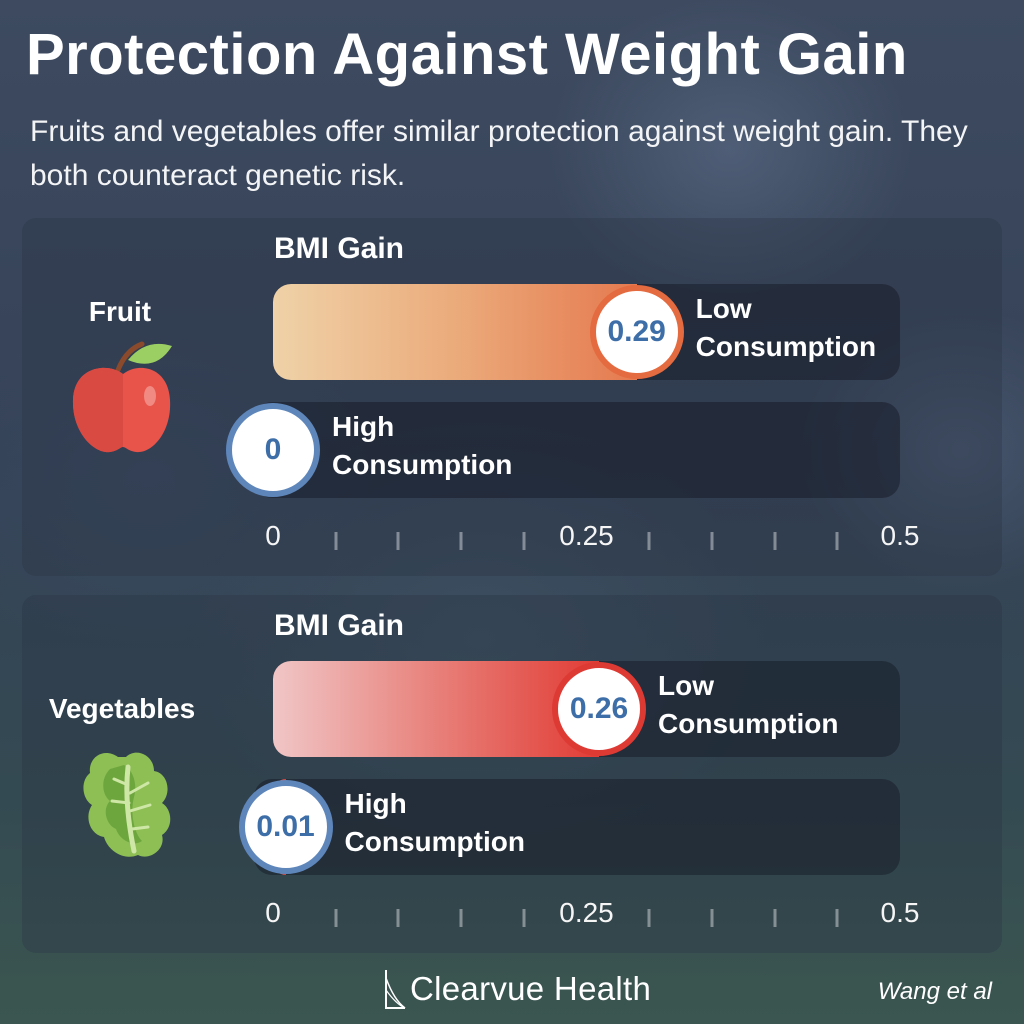  What do you see at coordinates (122, 708) in the screenshot?
I see `category-label-vegetables: Vegetables` at bounding box center [122, 708].